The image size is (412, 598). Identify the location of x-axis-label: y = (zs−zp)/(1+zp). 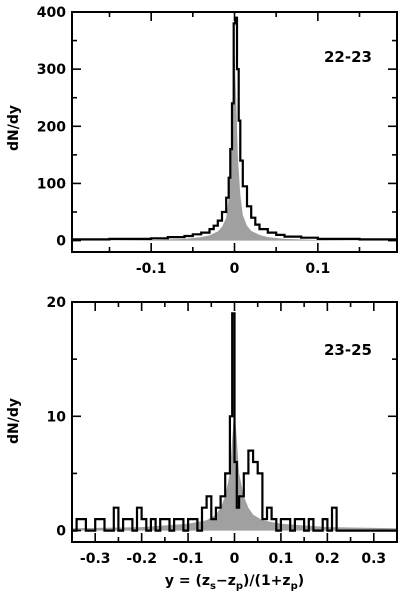
(234, 582).